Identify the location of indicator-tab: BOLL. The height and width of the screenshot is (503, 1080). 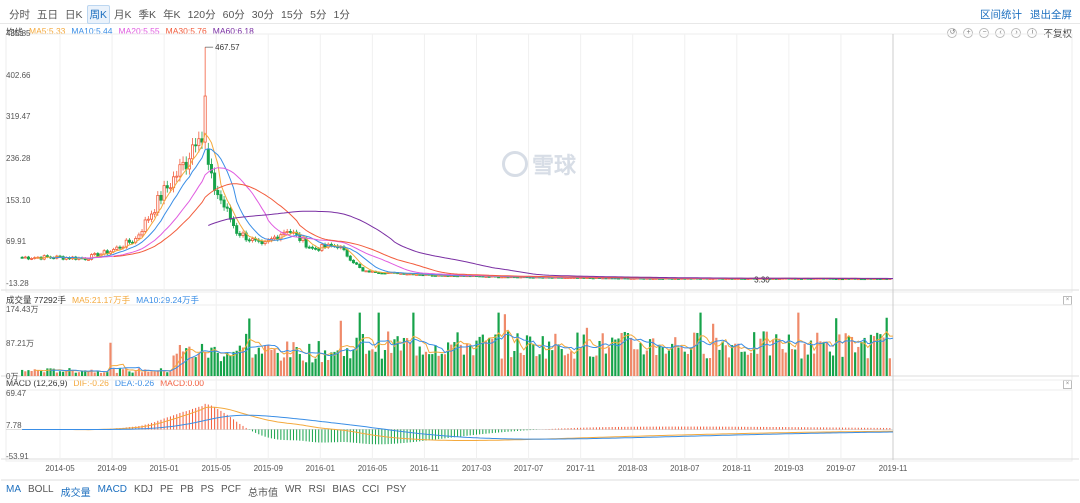
(41, 489).